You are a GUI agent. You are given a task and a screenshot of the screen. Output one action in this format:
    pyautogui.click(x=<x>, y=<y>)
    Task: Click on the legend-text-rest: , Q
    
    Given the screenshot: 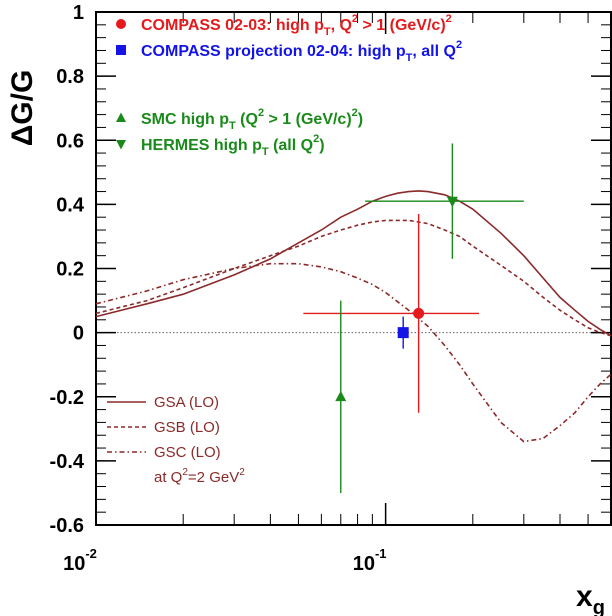 What is the action you would take?
    pyautogui.click(x=341, y=25)
    